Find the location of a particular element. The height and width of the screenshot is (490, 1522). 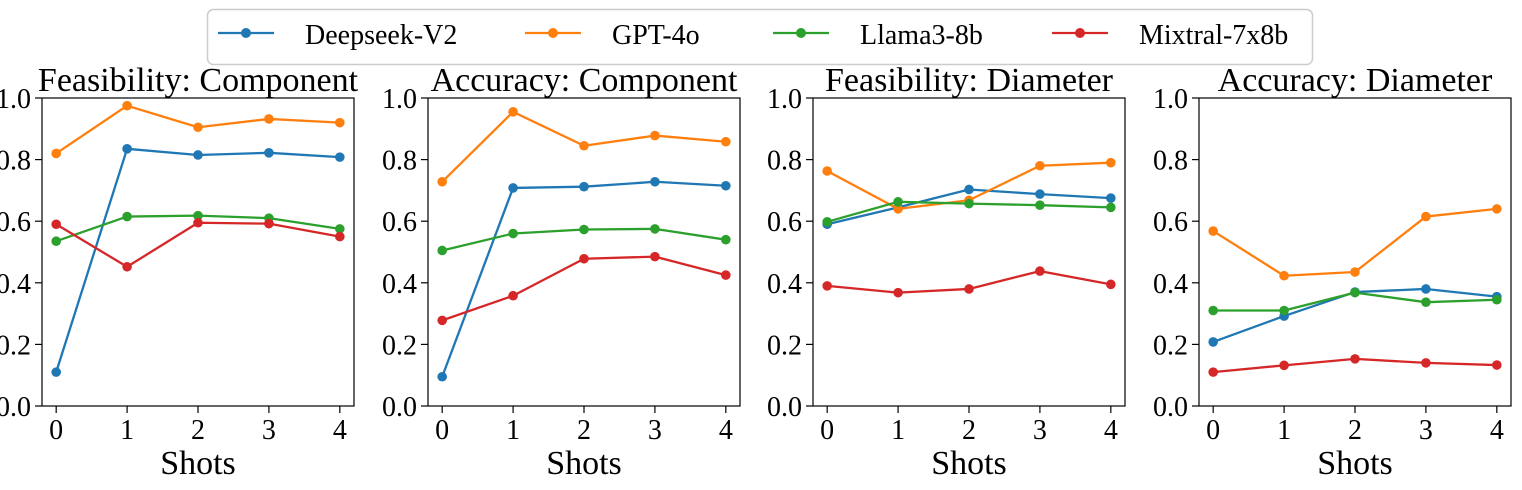

legend-label-deepseek-v2: Deepseek-V2 is located at coordinates (381, 35).